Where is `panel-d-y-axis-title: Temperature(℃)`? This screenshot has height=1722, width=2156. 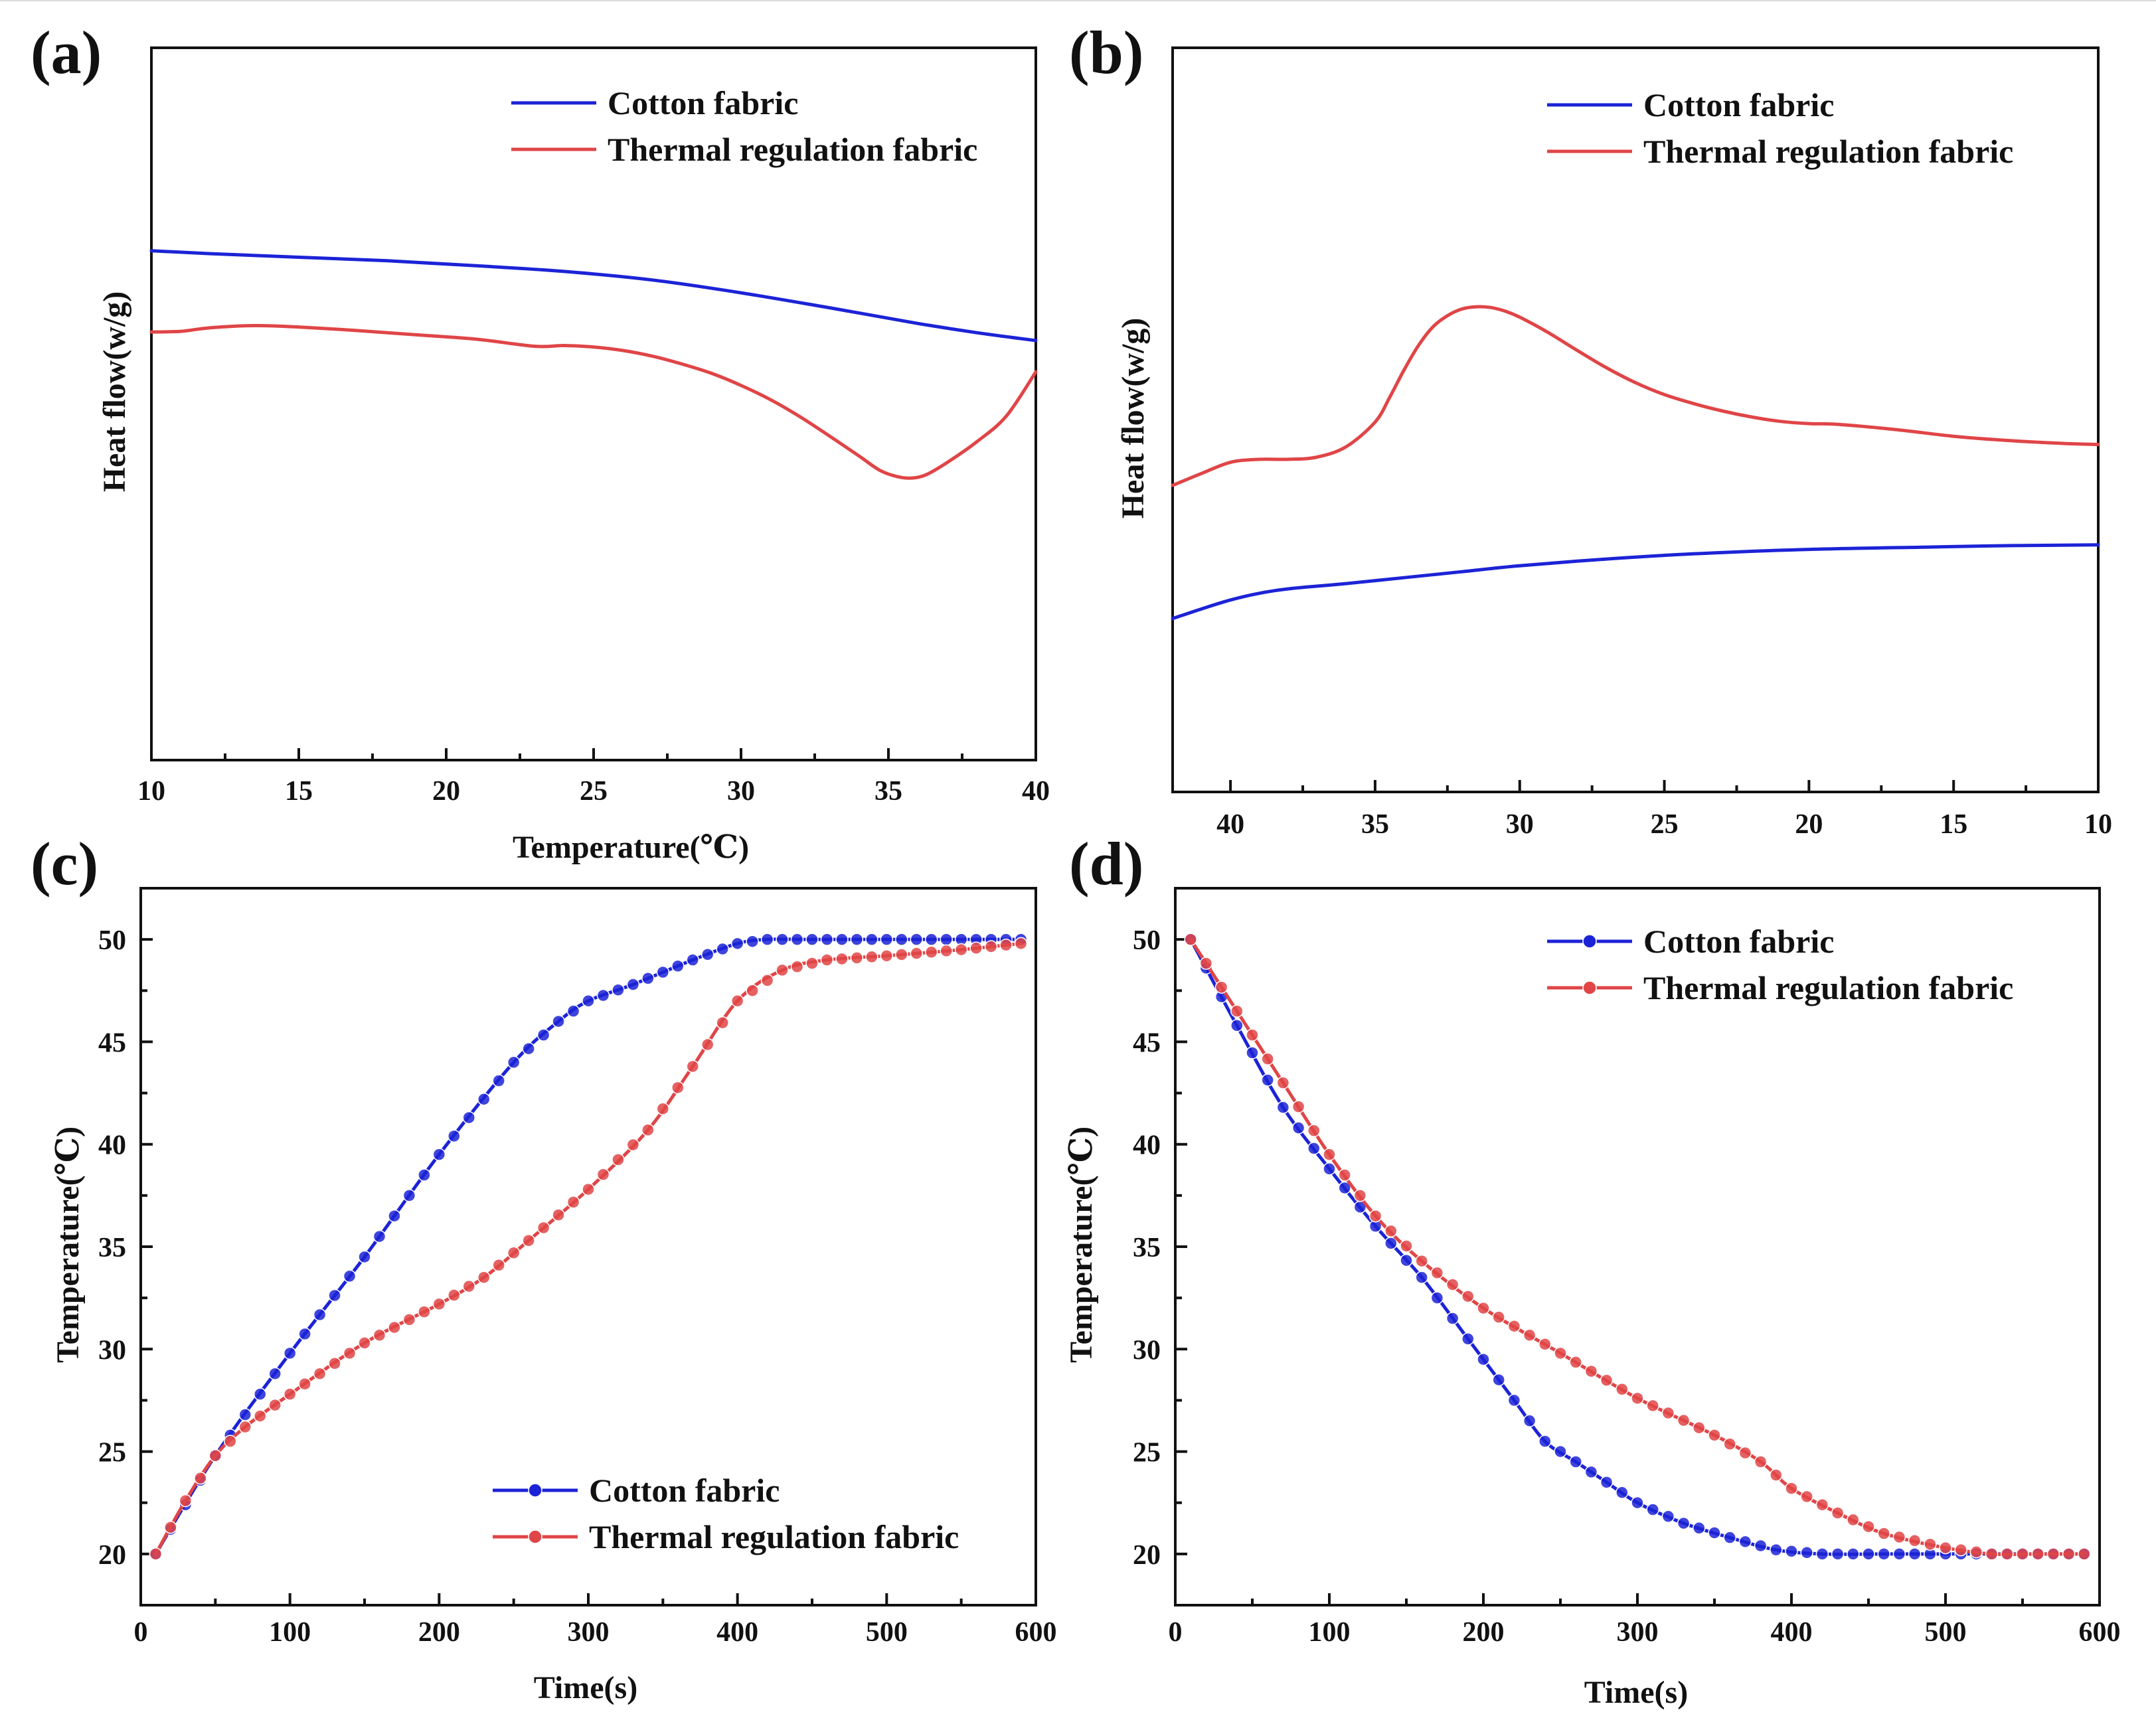
panel-d-y-axis-title: Temperature(℃) is located at coordinates (1081, 1245).